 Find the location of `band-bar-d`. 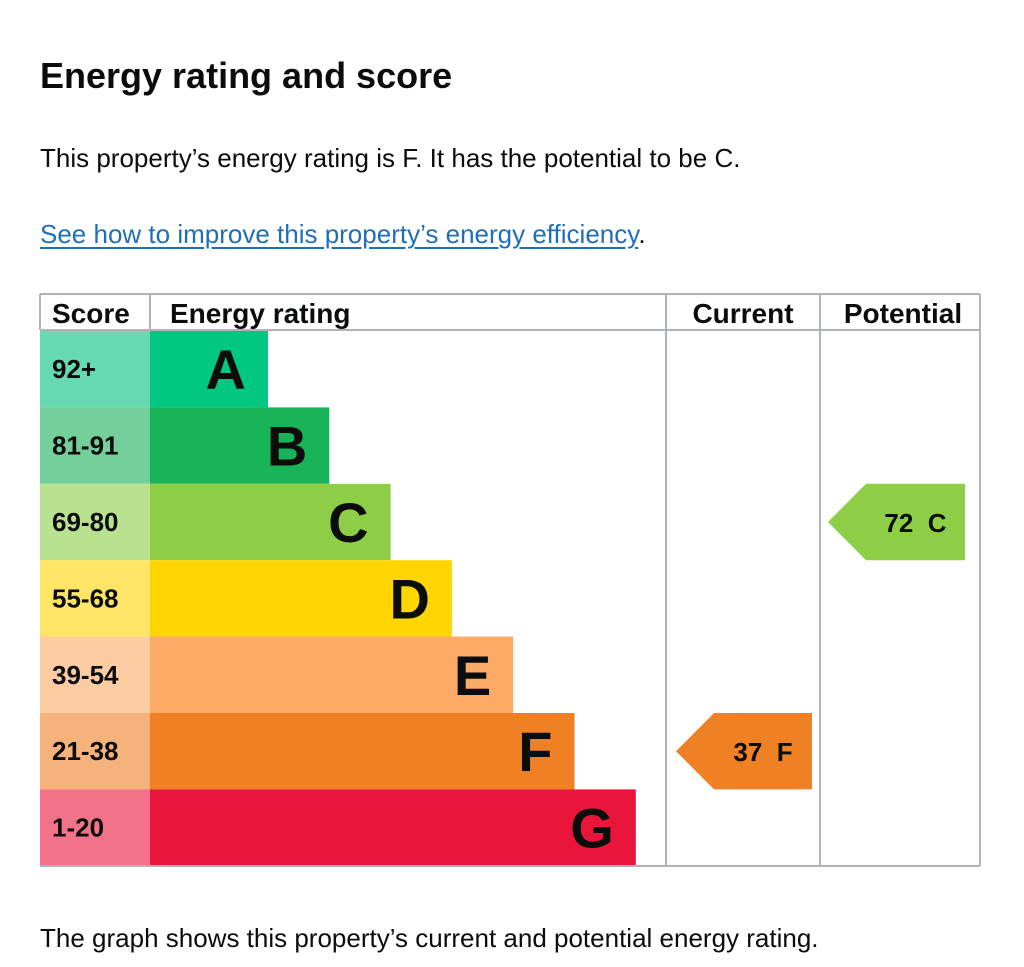

band-bar-d is located at coordinates (301, 598).